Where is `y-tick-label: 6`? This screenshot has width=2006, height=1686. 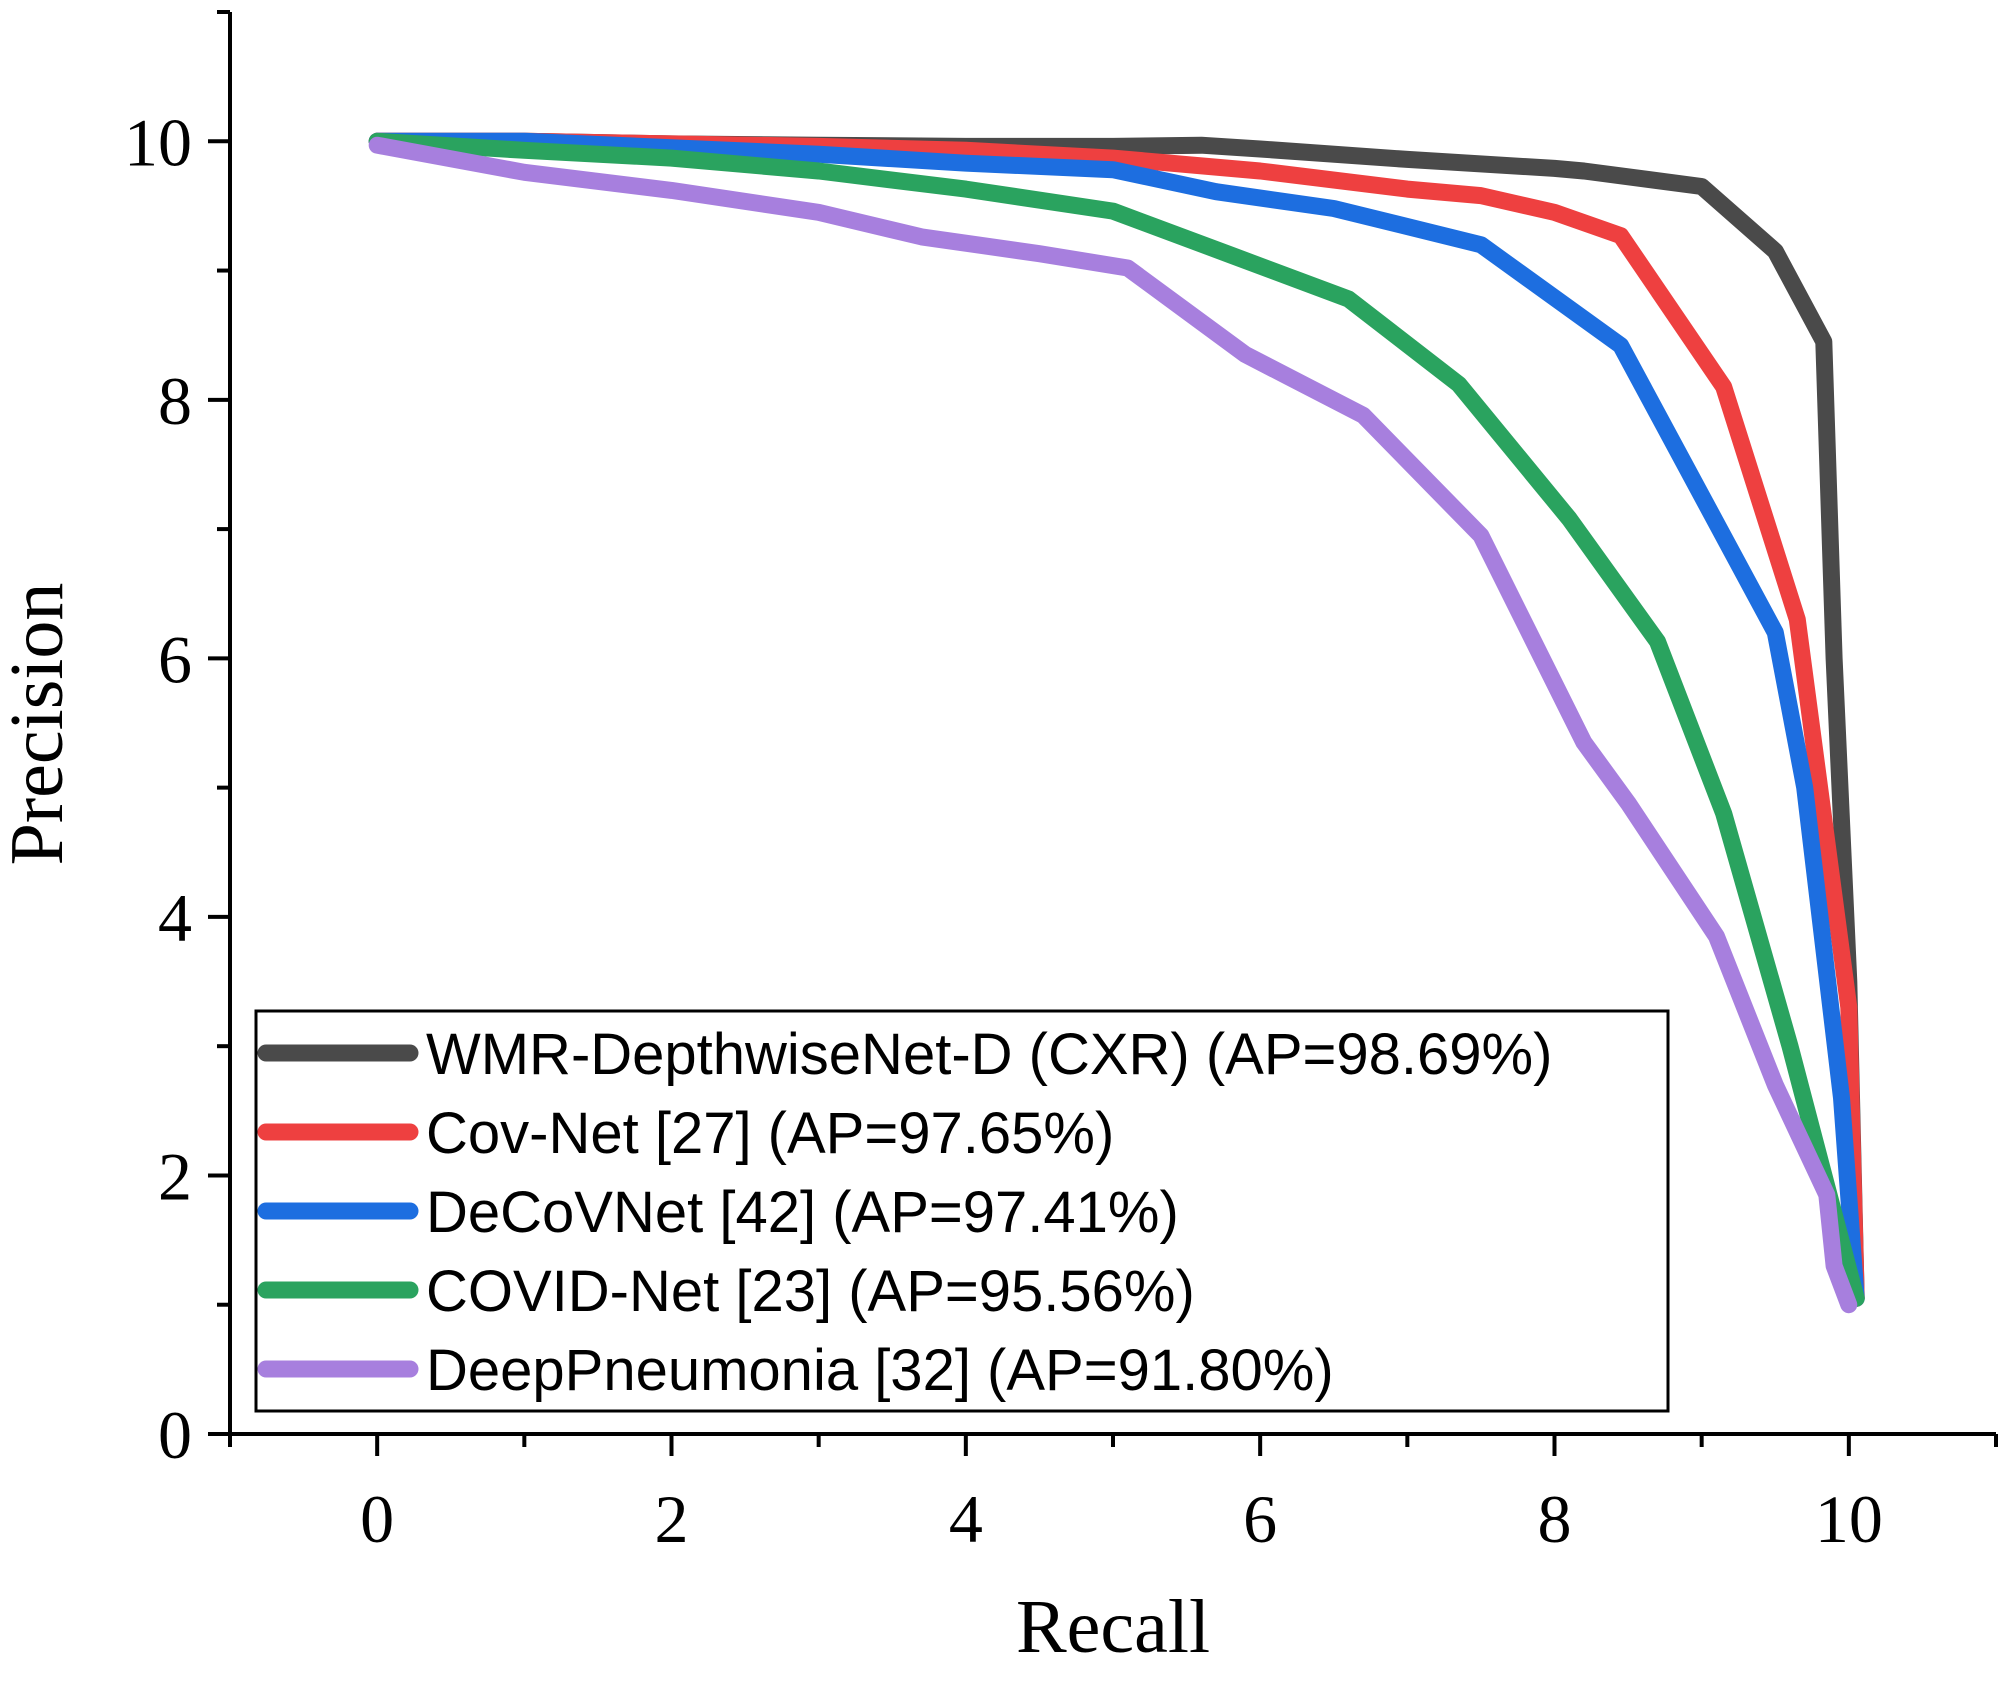 y-tick-label: 6 is located at coordinates (175, 659).